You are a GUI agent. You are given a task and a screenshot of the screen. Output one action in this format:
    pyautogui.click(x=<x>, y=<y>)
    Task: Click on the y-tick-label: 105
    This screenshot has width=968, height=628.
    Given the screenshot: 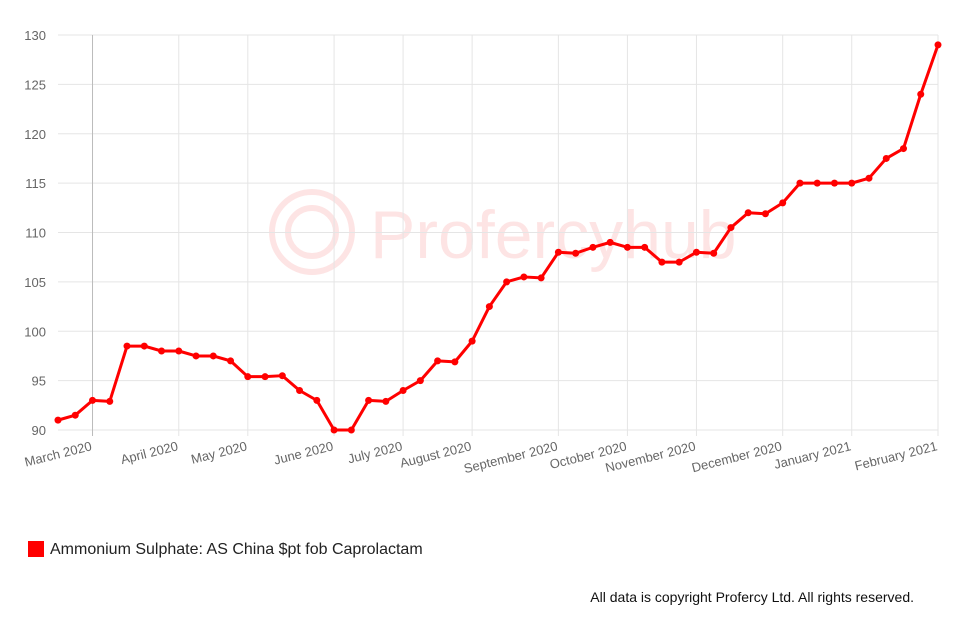 What is the action you would take?
    pyautogui.click(x=35, y=282)
    